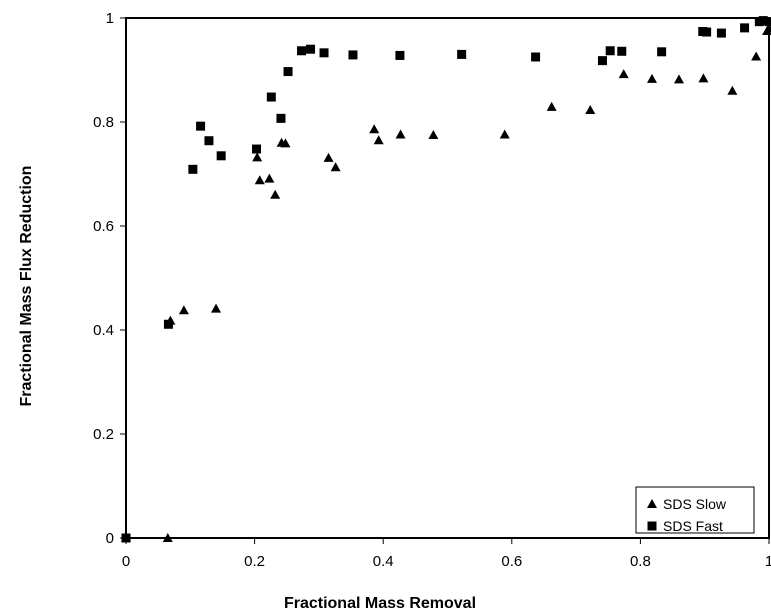  I want to click on y-tick-label: 0, so click(110, 538).